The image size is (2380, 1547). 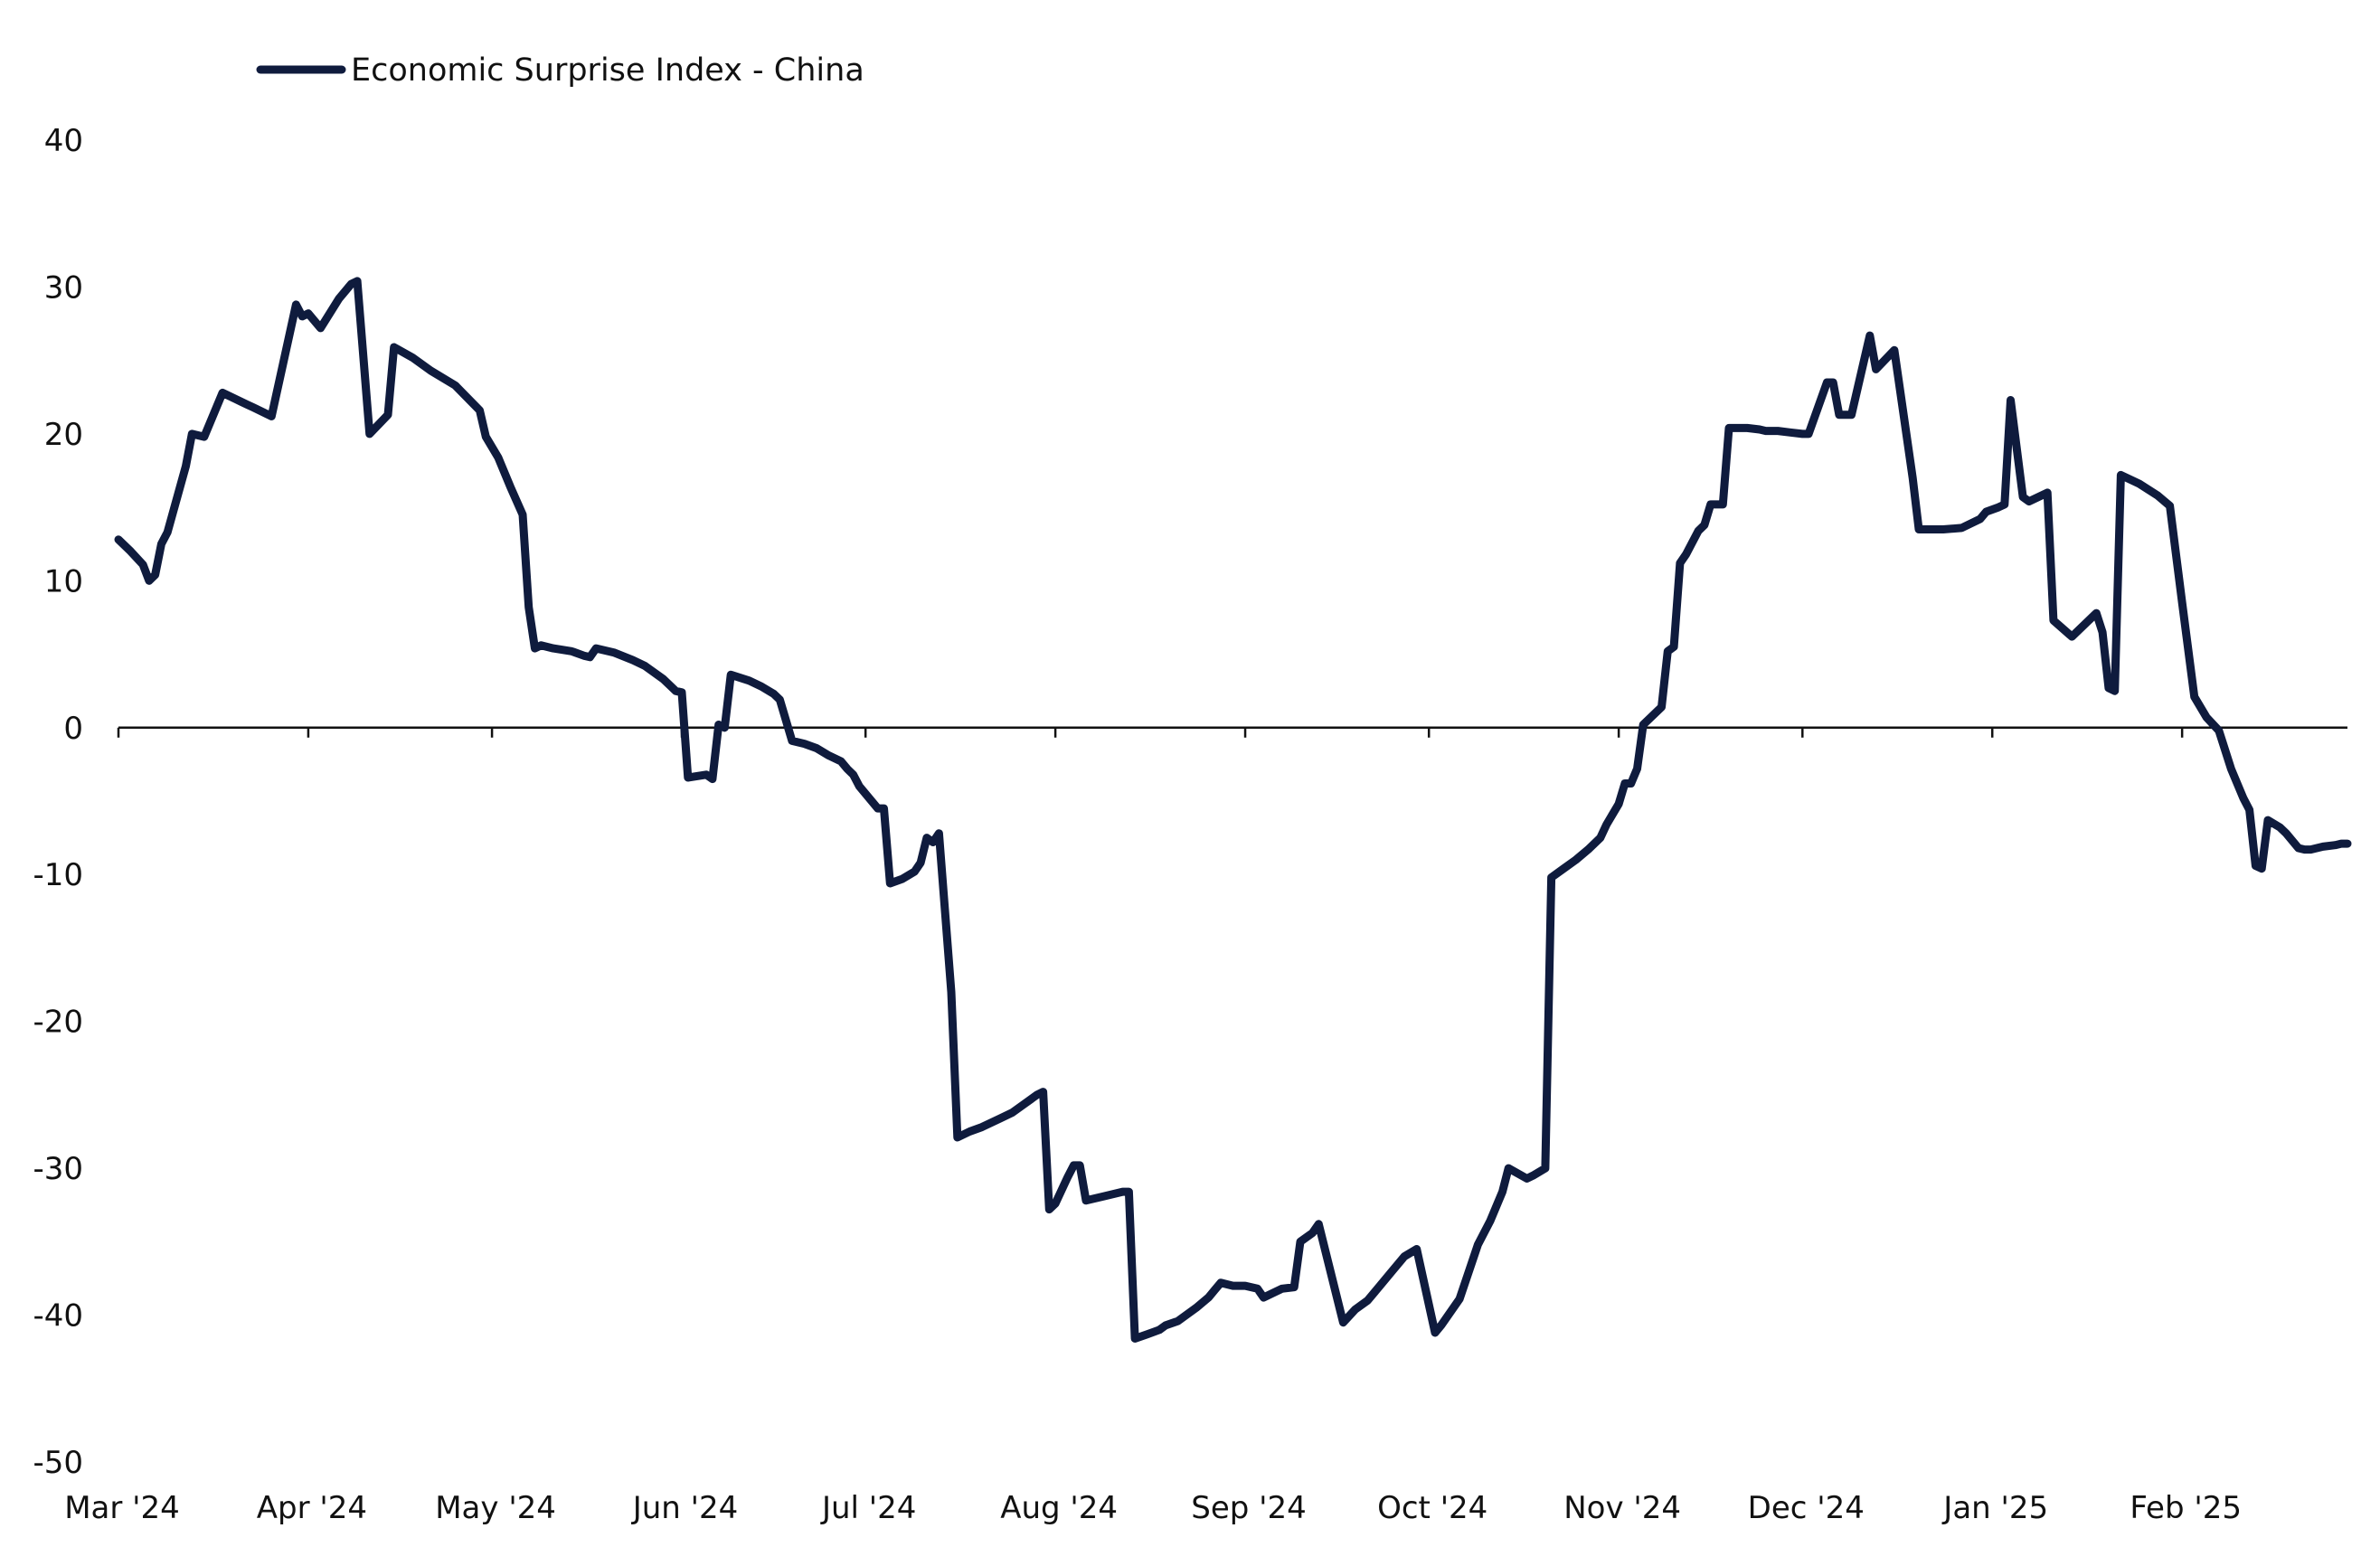 What do you see at coordinates (58, 1169) in the screenshot?
I see `y-tick-label: -30` at bounding box center [58, 1169].